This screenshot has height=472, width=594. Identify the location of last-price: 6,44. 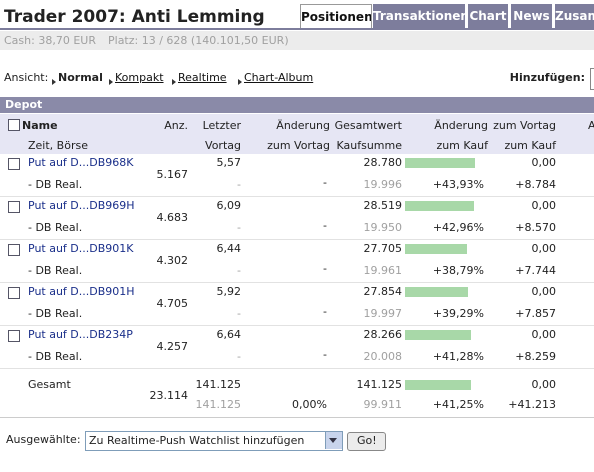
(229, 248).